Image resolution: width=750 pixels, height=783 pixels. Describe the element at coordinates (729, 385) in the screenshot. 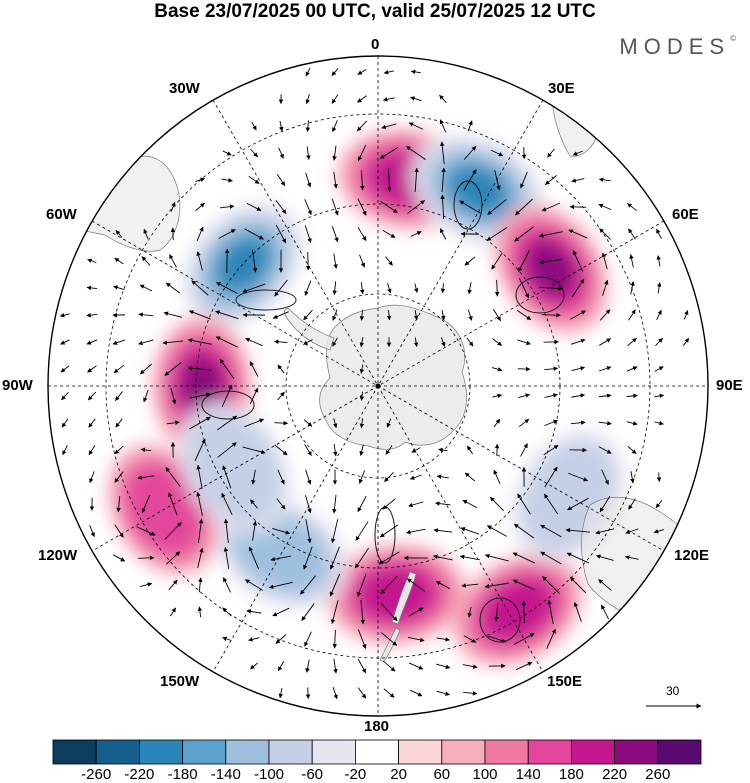

I see `lon-label-90e: 90E` at that location.